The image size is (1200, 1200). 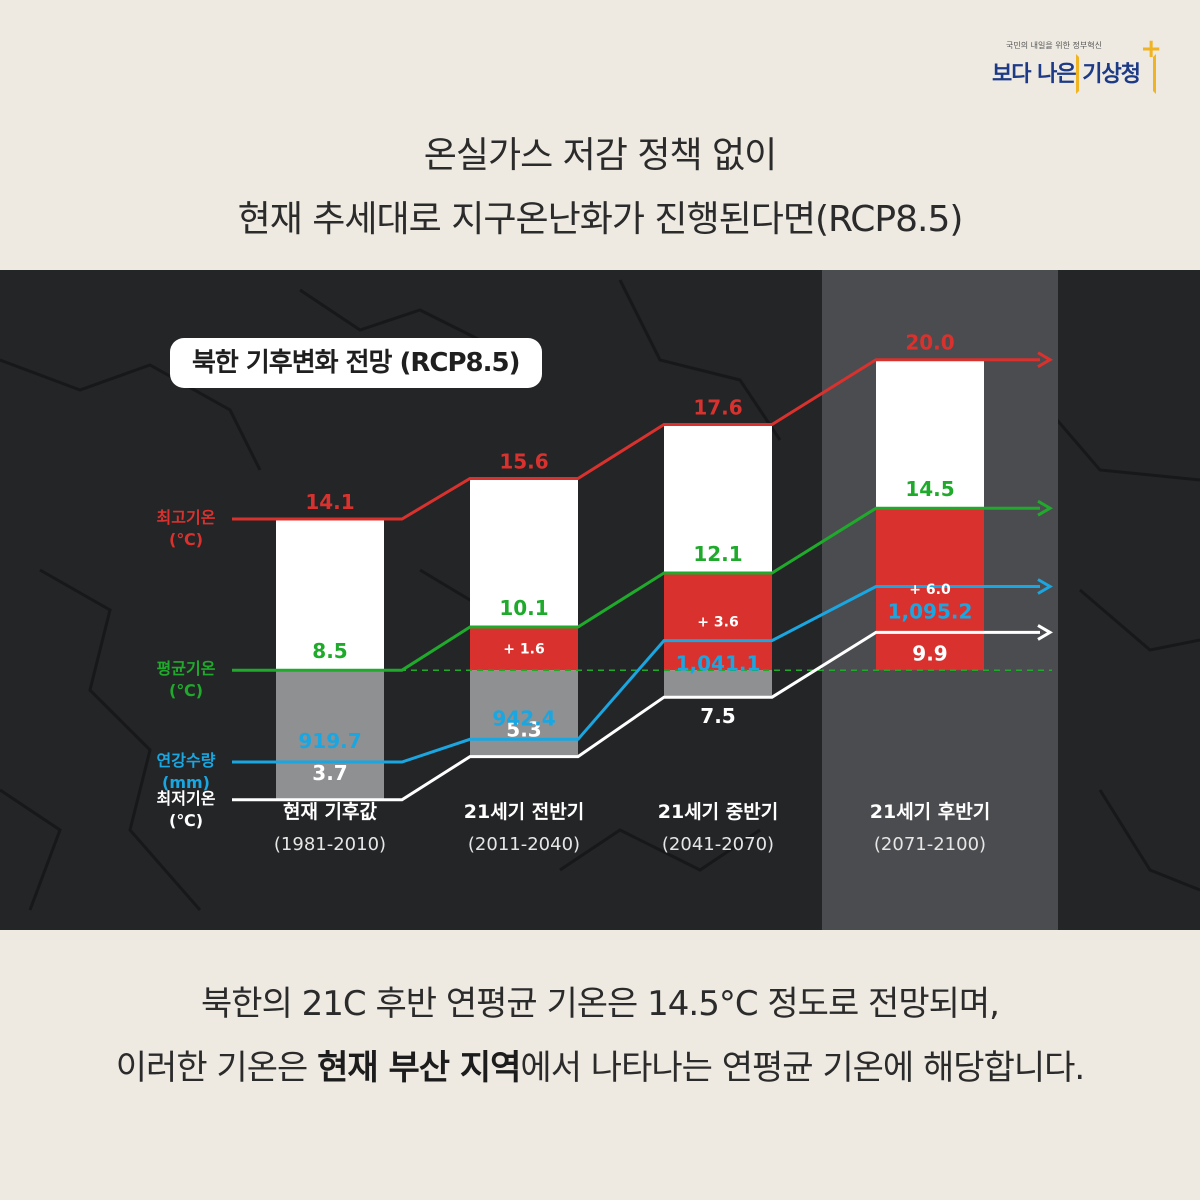 I want to click on footer-line-2: 이러한 기온은 현재 부산 지역에서 나타나는 연평균 기온에 해당합니다., so click(x=600, y=1064).